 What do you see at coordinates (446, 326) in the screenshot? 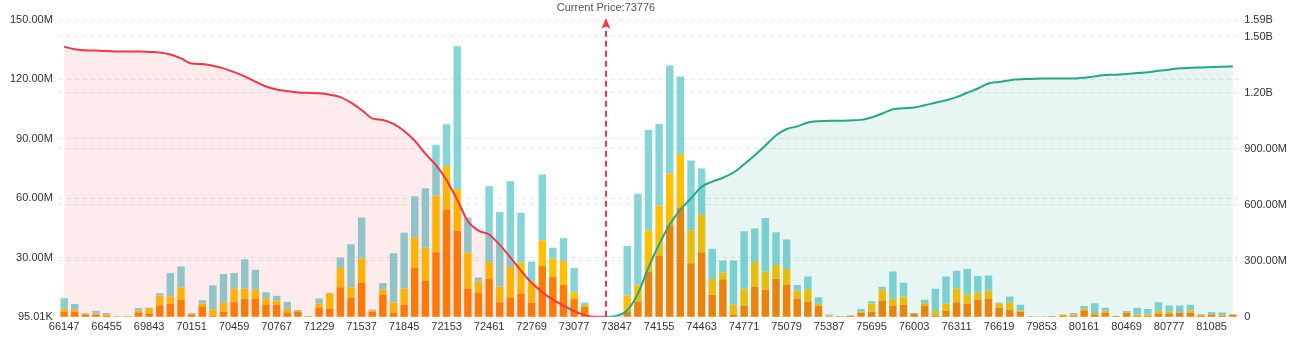
I see `x-tick-label: 72153` at bounding box center [446, 326].